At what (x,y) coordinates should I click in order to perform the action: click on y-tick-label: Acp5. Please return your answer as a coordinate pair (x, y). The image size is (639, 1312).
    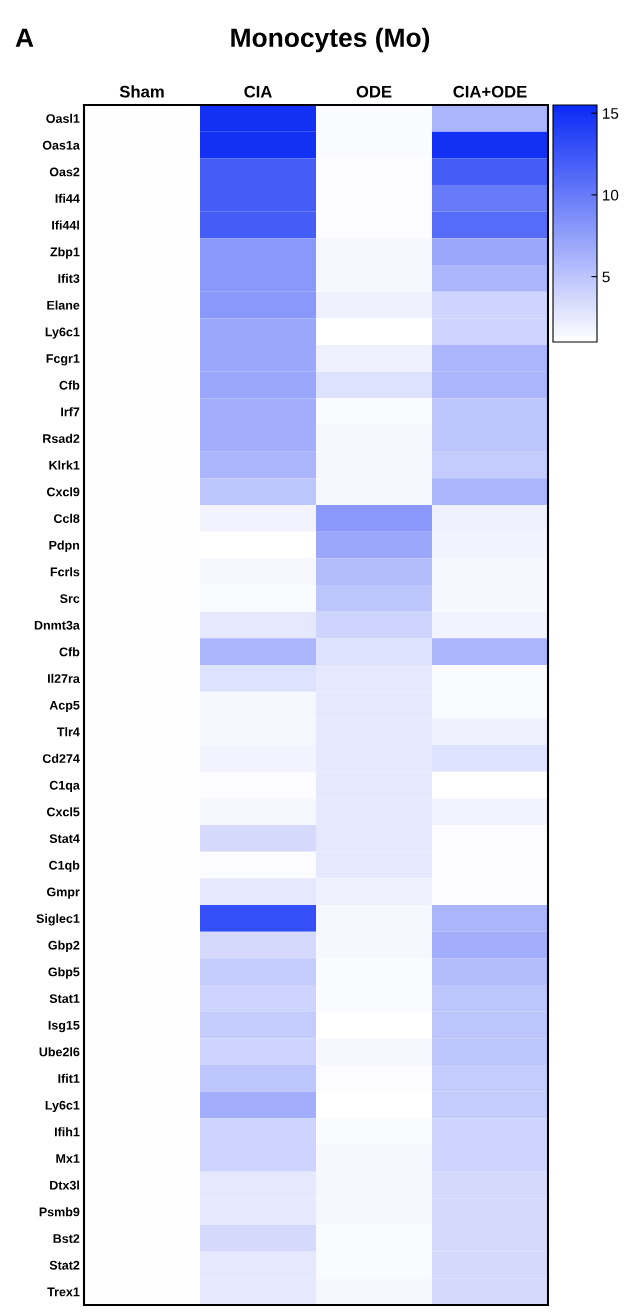
    Looking at the image, I should click on (64, 706).